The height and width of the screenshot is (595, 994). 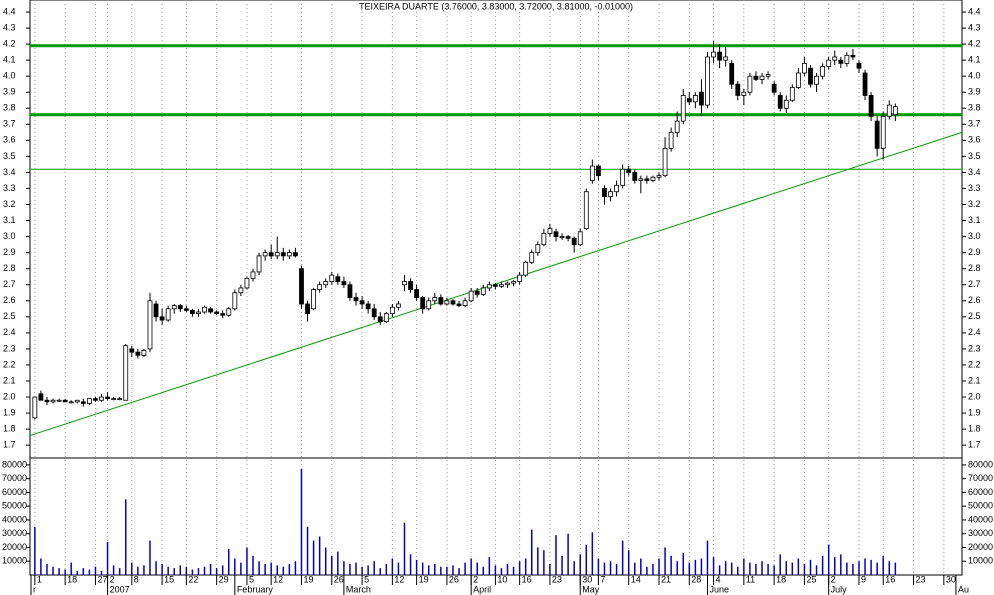 What do you see at coordinates (14, 506) in the screenshot?
I see `volume-tick-label: 50000` at bounding box center [14, 506].